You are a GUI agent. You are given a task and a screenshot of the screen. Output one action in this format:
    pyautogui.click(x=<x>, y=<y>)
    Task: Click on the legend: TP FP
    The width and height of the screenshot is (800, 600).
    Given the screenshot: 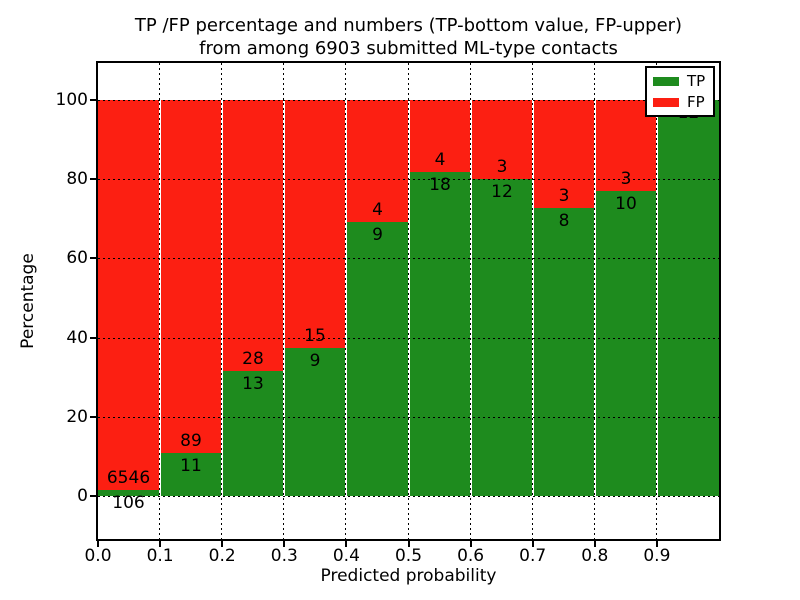 What is the action you would take?
    pyautogui.click(x=680, y=91)
    